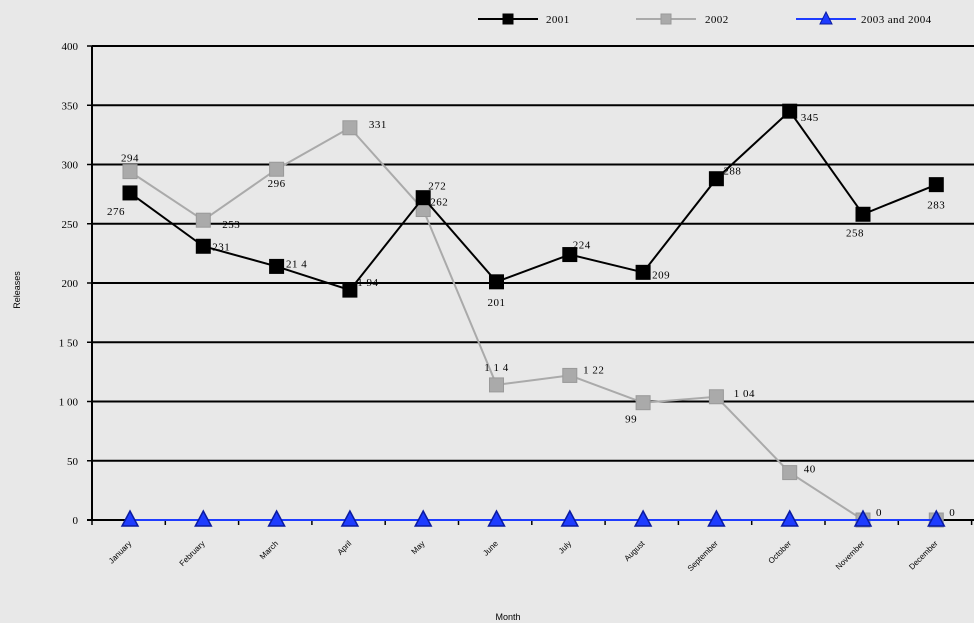 Image resolution: width=974 pixels, height=623 pixels. I want to click on data-label: 1 94, so click(367, 283).